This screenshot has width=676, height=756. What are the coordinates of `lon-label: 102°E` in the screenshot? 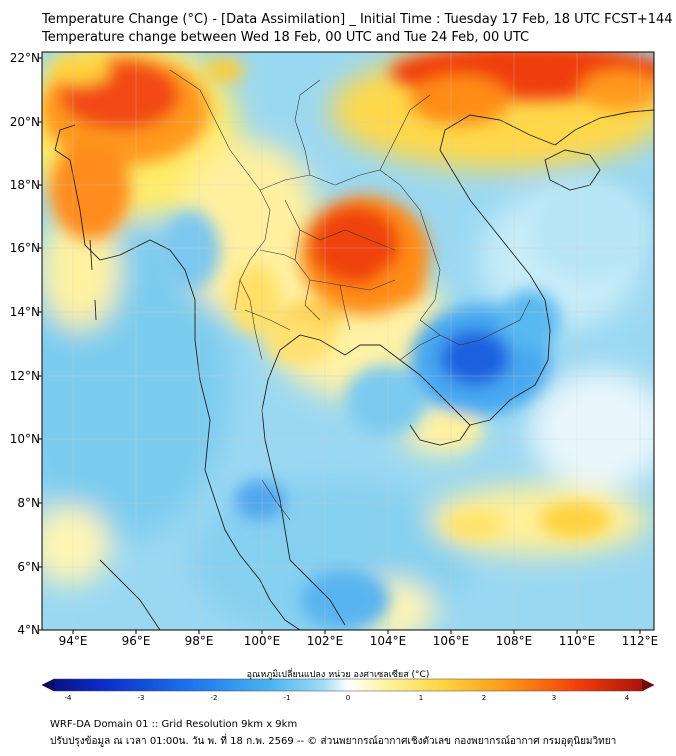 It's located at (325, 641).